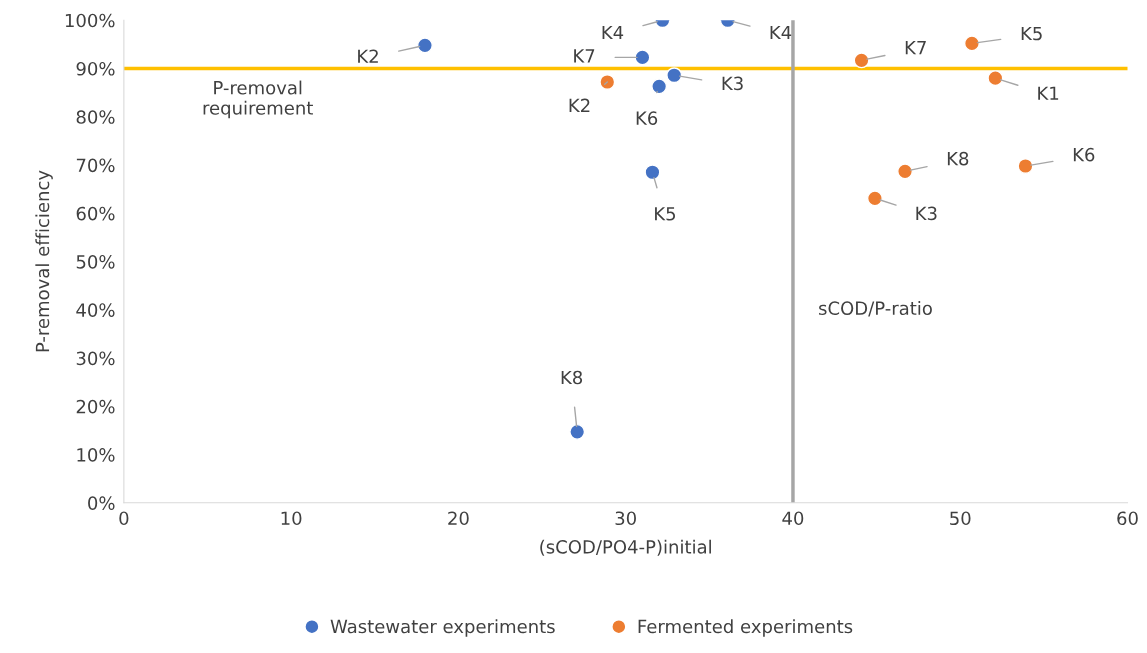 The image size is (1147, 653). I want to click on y-tick-label: 70%, so click(95, 165).